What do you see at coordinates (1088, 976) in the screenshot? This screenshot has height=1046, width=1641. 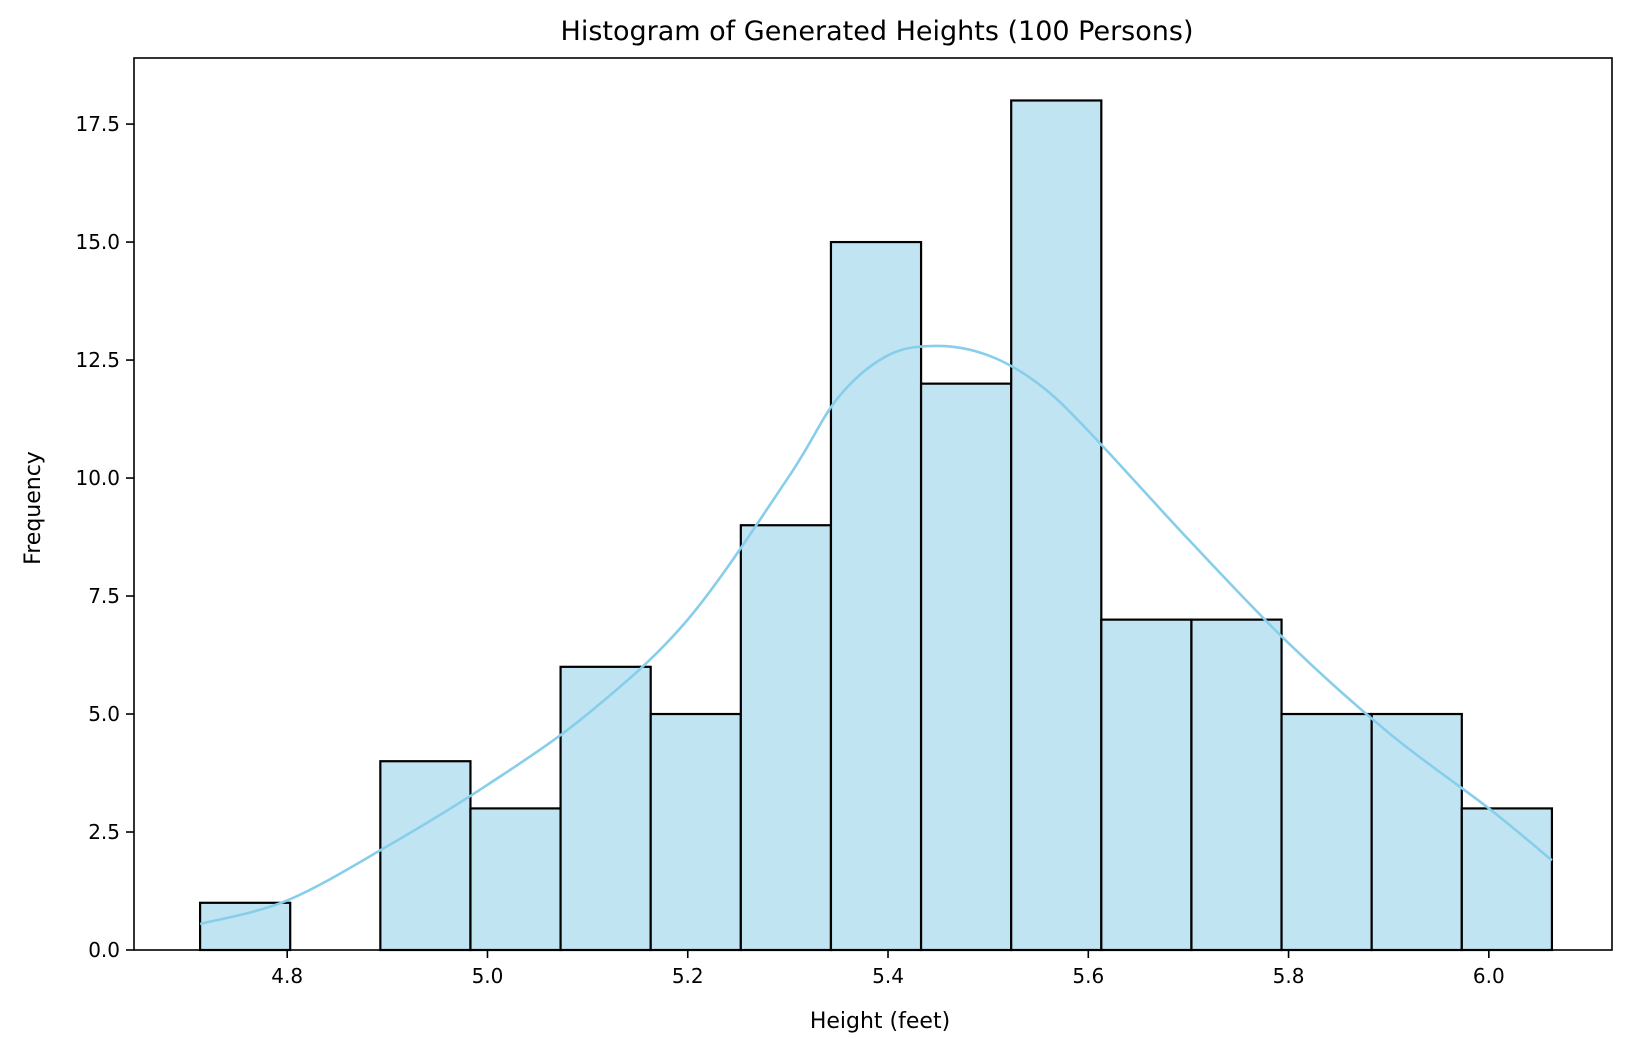 I see `x-tick-label: 5.6` at bounding box center [1088, 976].